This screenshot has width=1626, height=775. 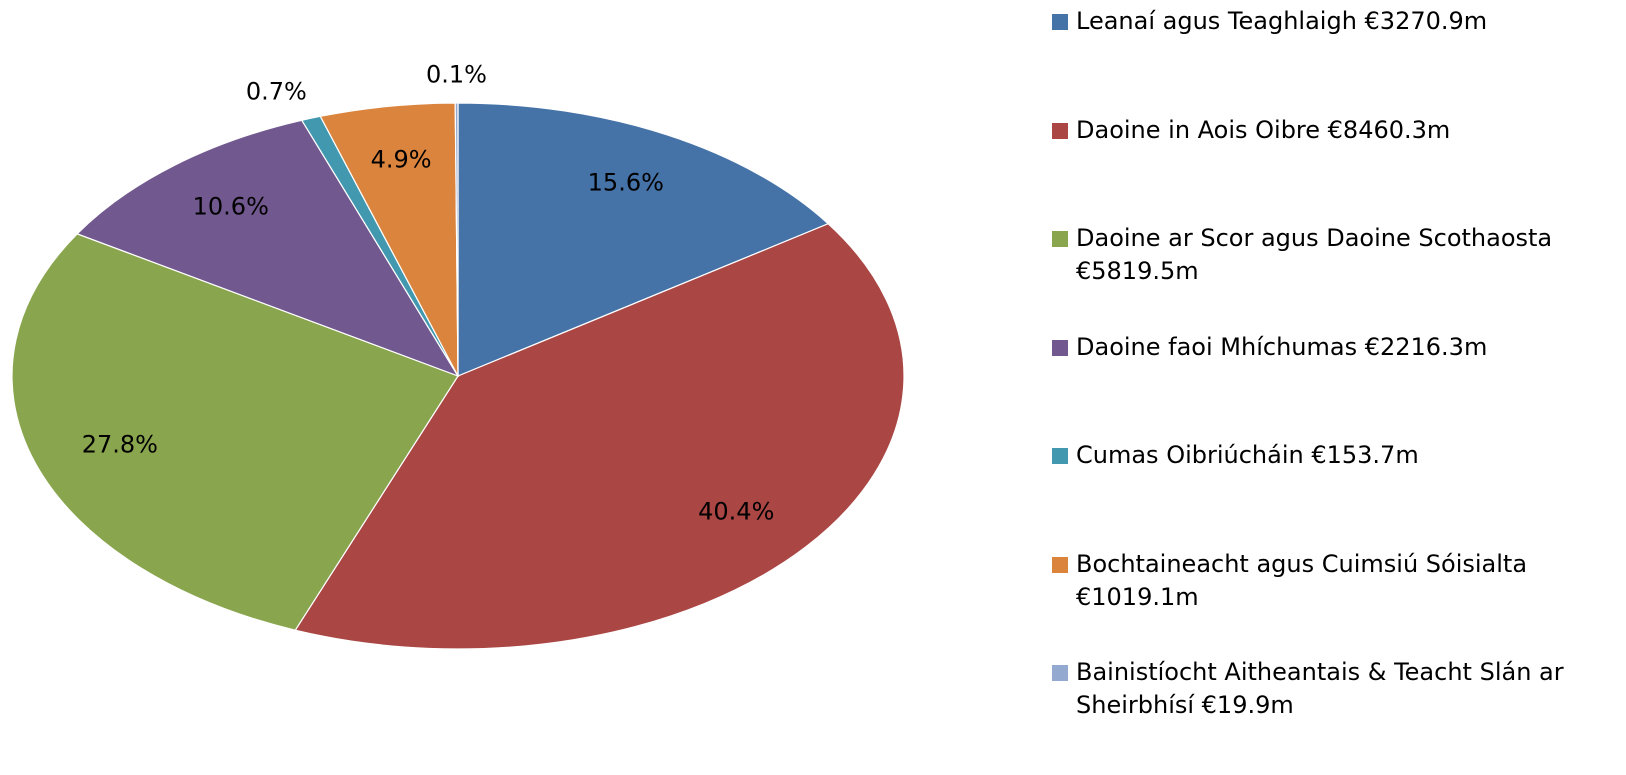 I want to click on legend-entry: Daoine faoi Mhíchumas €2216.3m, so click(x=1312, y=347).